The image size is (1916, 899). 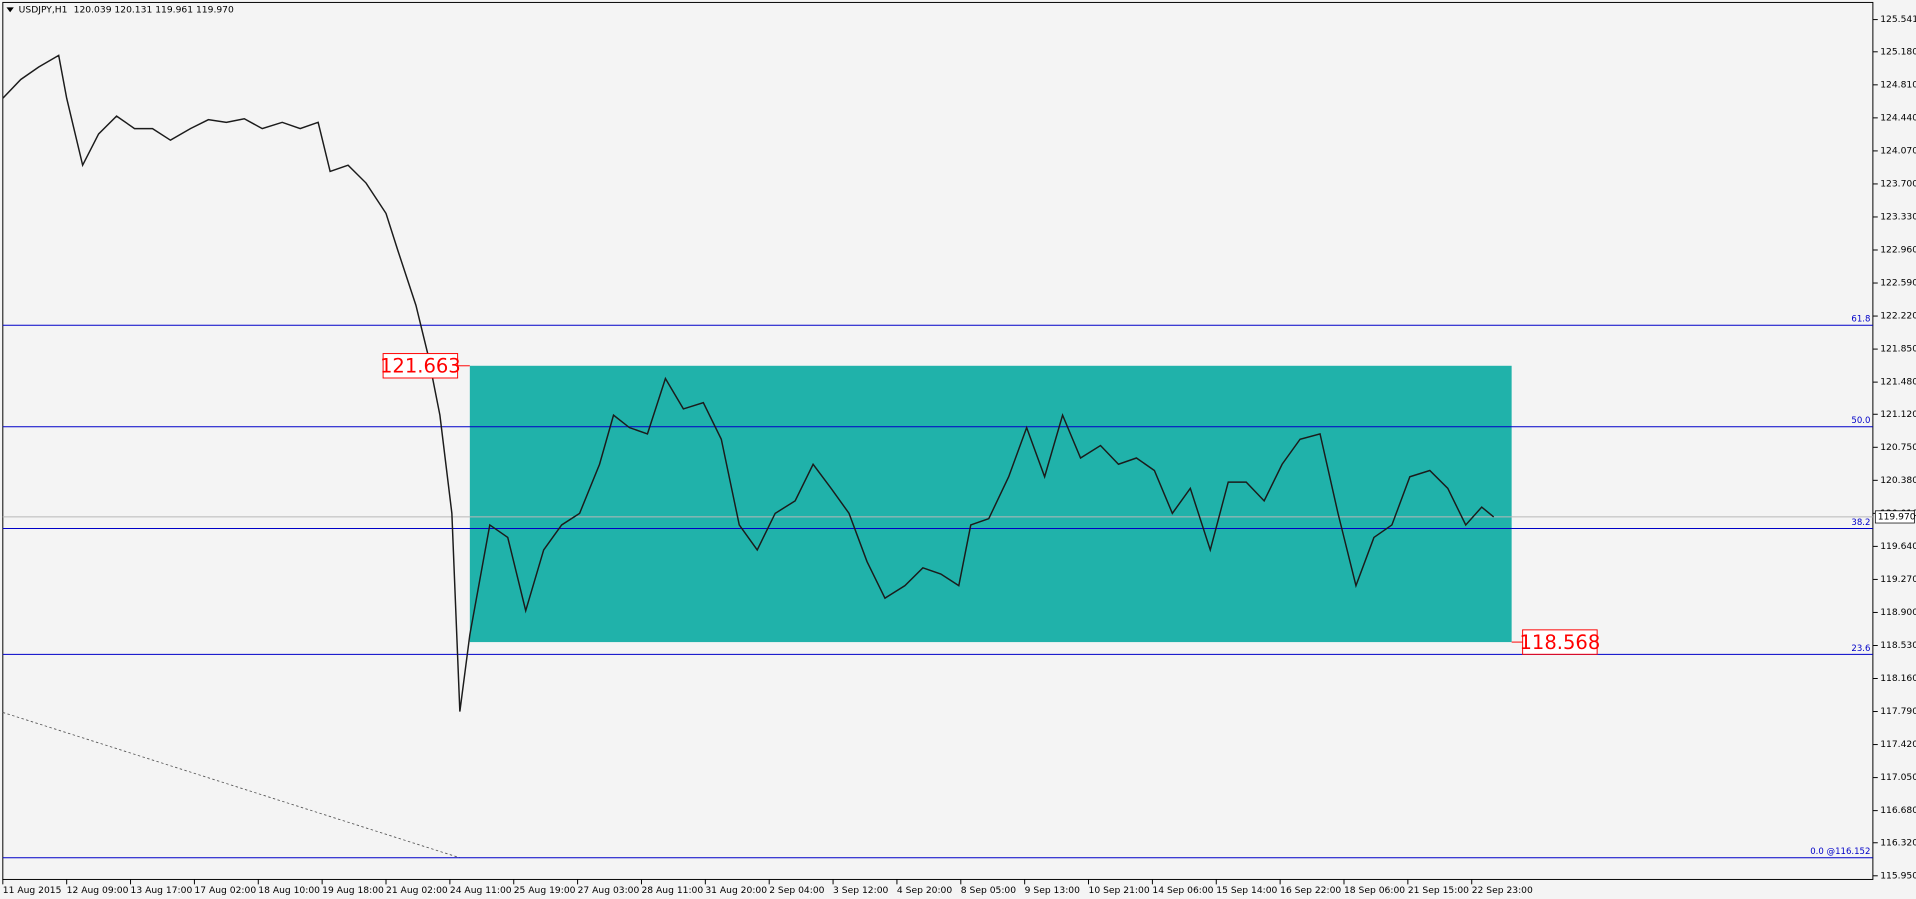 What do you see at coordinates (924, 890) in the screenshot?
I see `x-tick-label: 4 Sep 20:00` at bounding box center [924, 890].